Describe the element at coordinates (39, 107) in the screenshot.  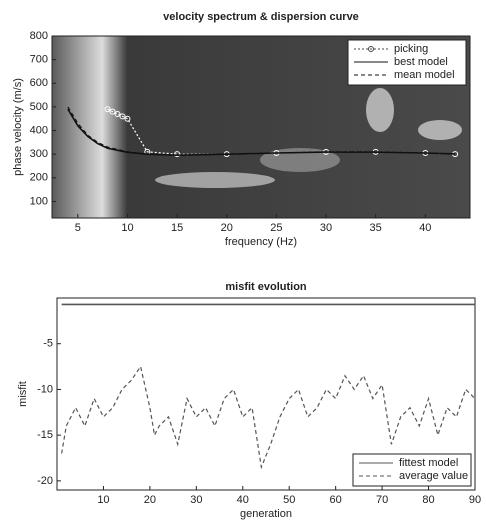
I see `y-tick-label: 500` at that location.